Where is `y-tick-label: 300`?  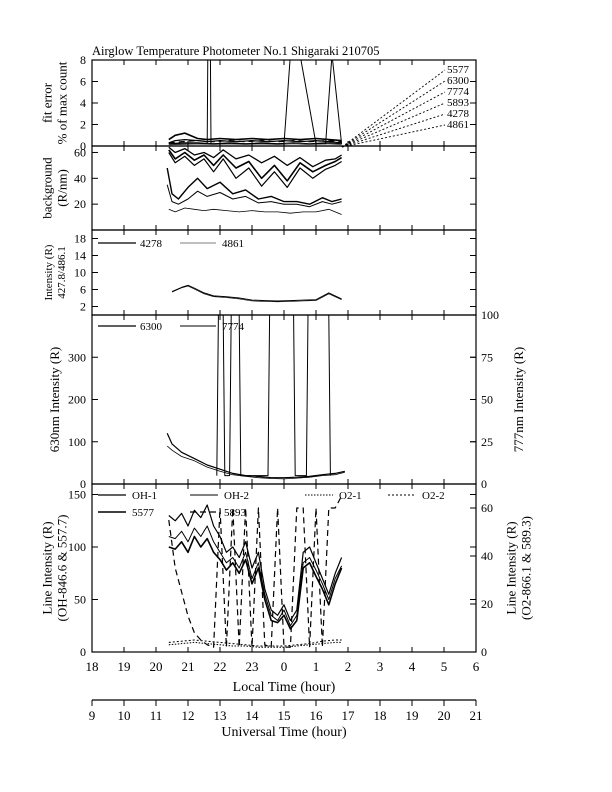
y-tick-label: 300 is located at coordinates (77, 357).